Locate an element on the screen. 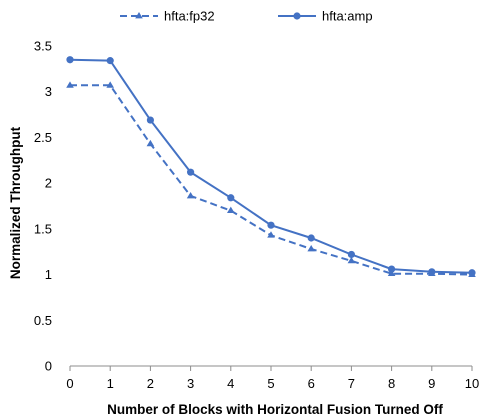  y-axis-ticks: 0 0.5 1 1.5 2 2.5 3 3.5 is located at coordinates (43, 206).